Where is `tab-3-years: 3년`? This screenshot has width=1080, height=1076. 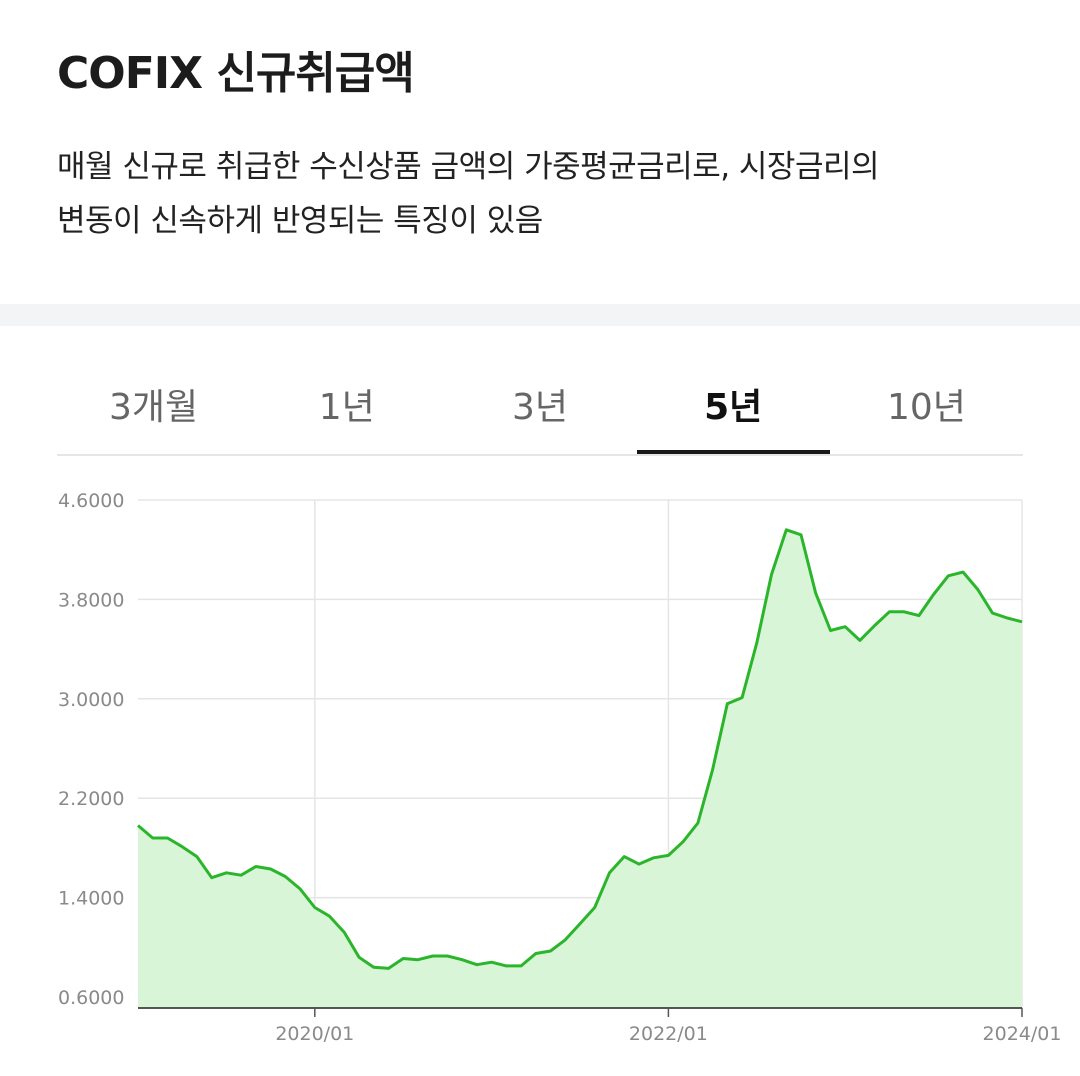 tab-3-years: 3년 is located at coordinates (540, 407).